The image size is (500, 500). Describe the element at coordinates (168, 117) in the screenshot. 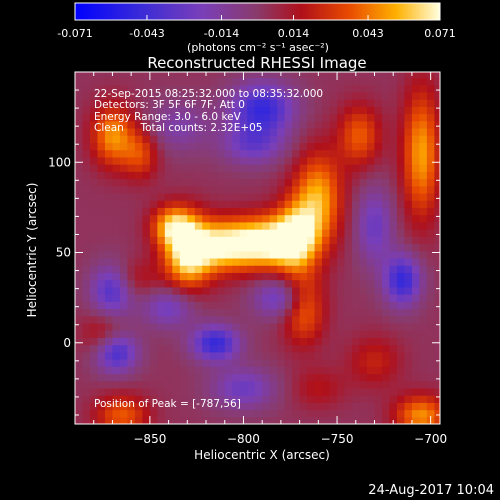

I see `annotation-energy-range: Energy Range: 3.0 - 6.0 keV` at that location.